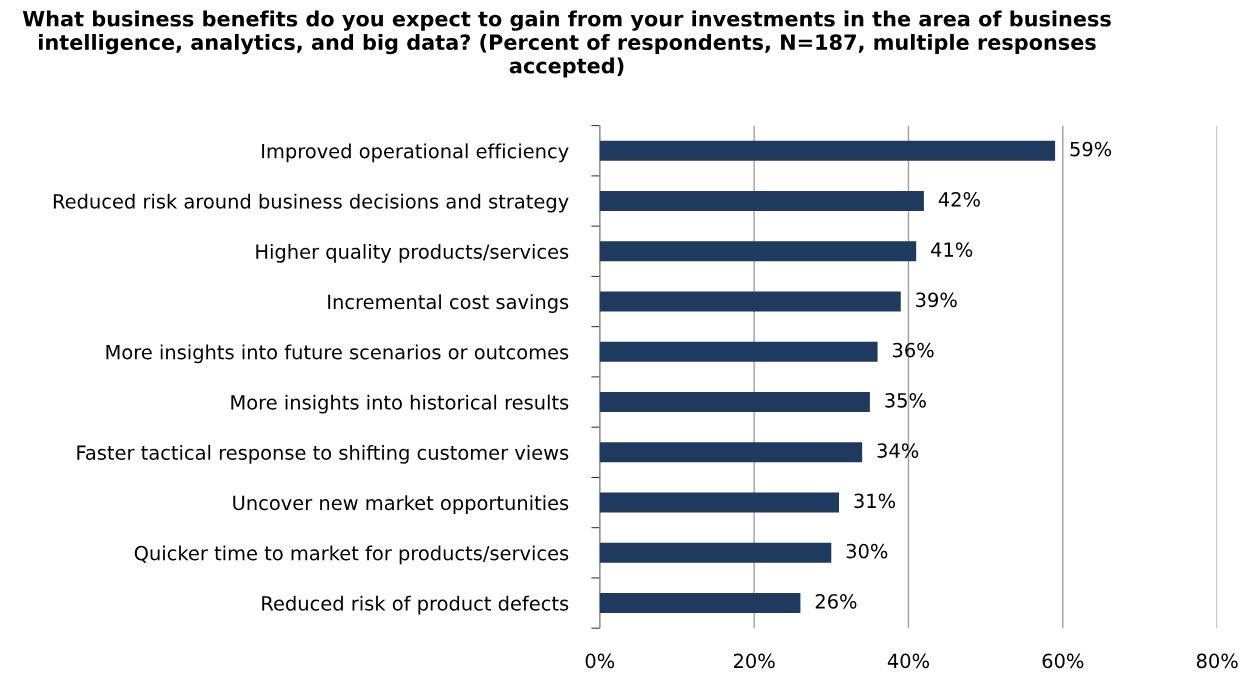  I want to click on data-label: 34%, so click(898, 450).